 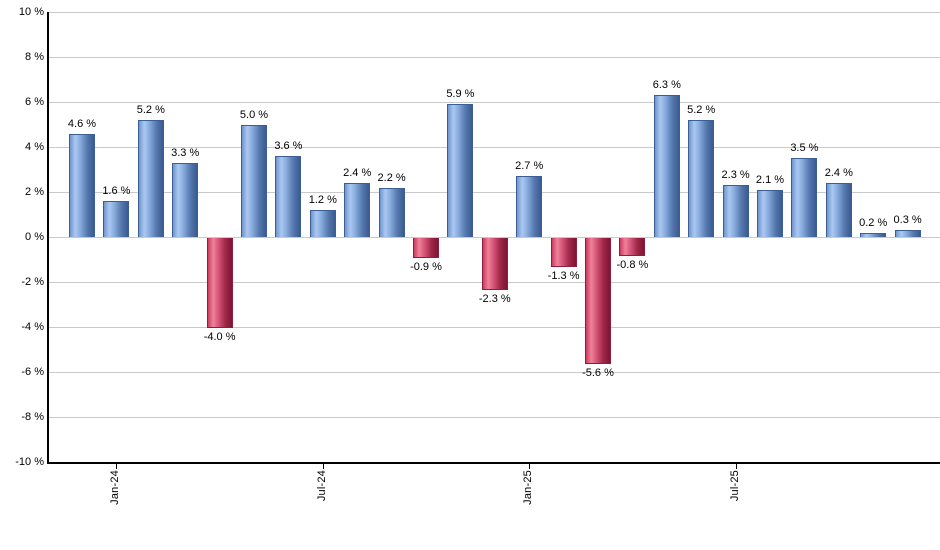 I want to click on y-axis-tick-label: 6 %, so click(x=34, y=102).